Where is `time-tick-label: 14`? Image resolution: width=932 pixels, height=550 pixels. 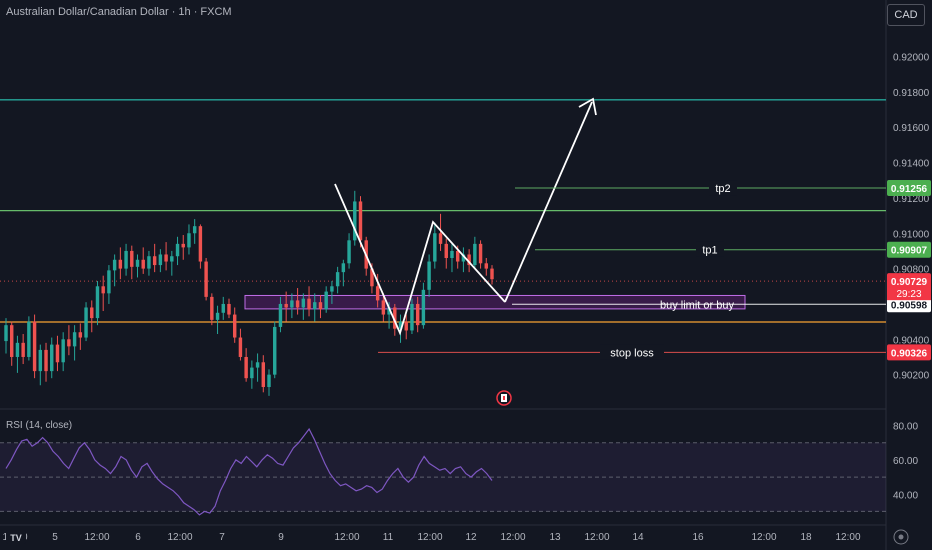
time-tick-label: 14 is located at coordinates (638, 537).